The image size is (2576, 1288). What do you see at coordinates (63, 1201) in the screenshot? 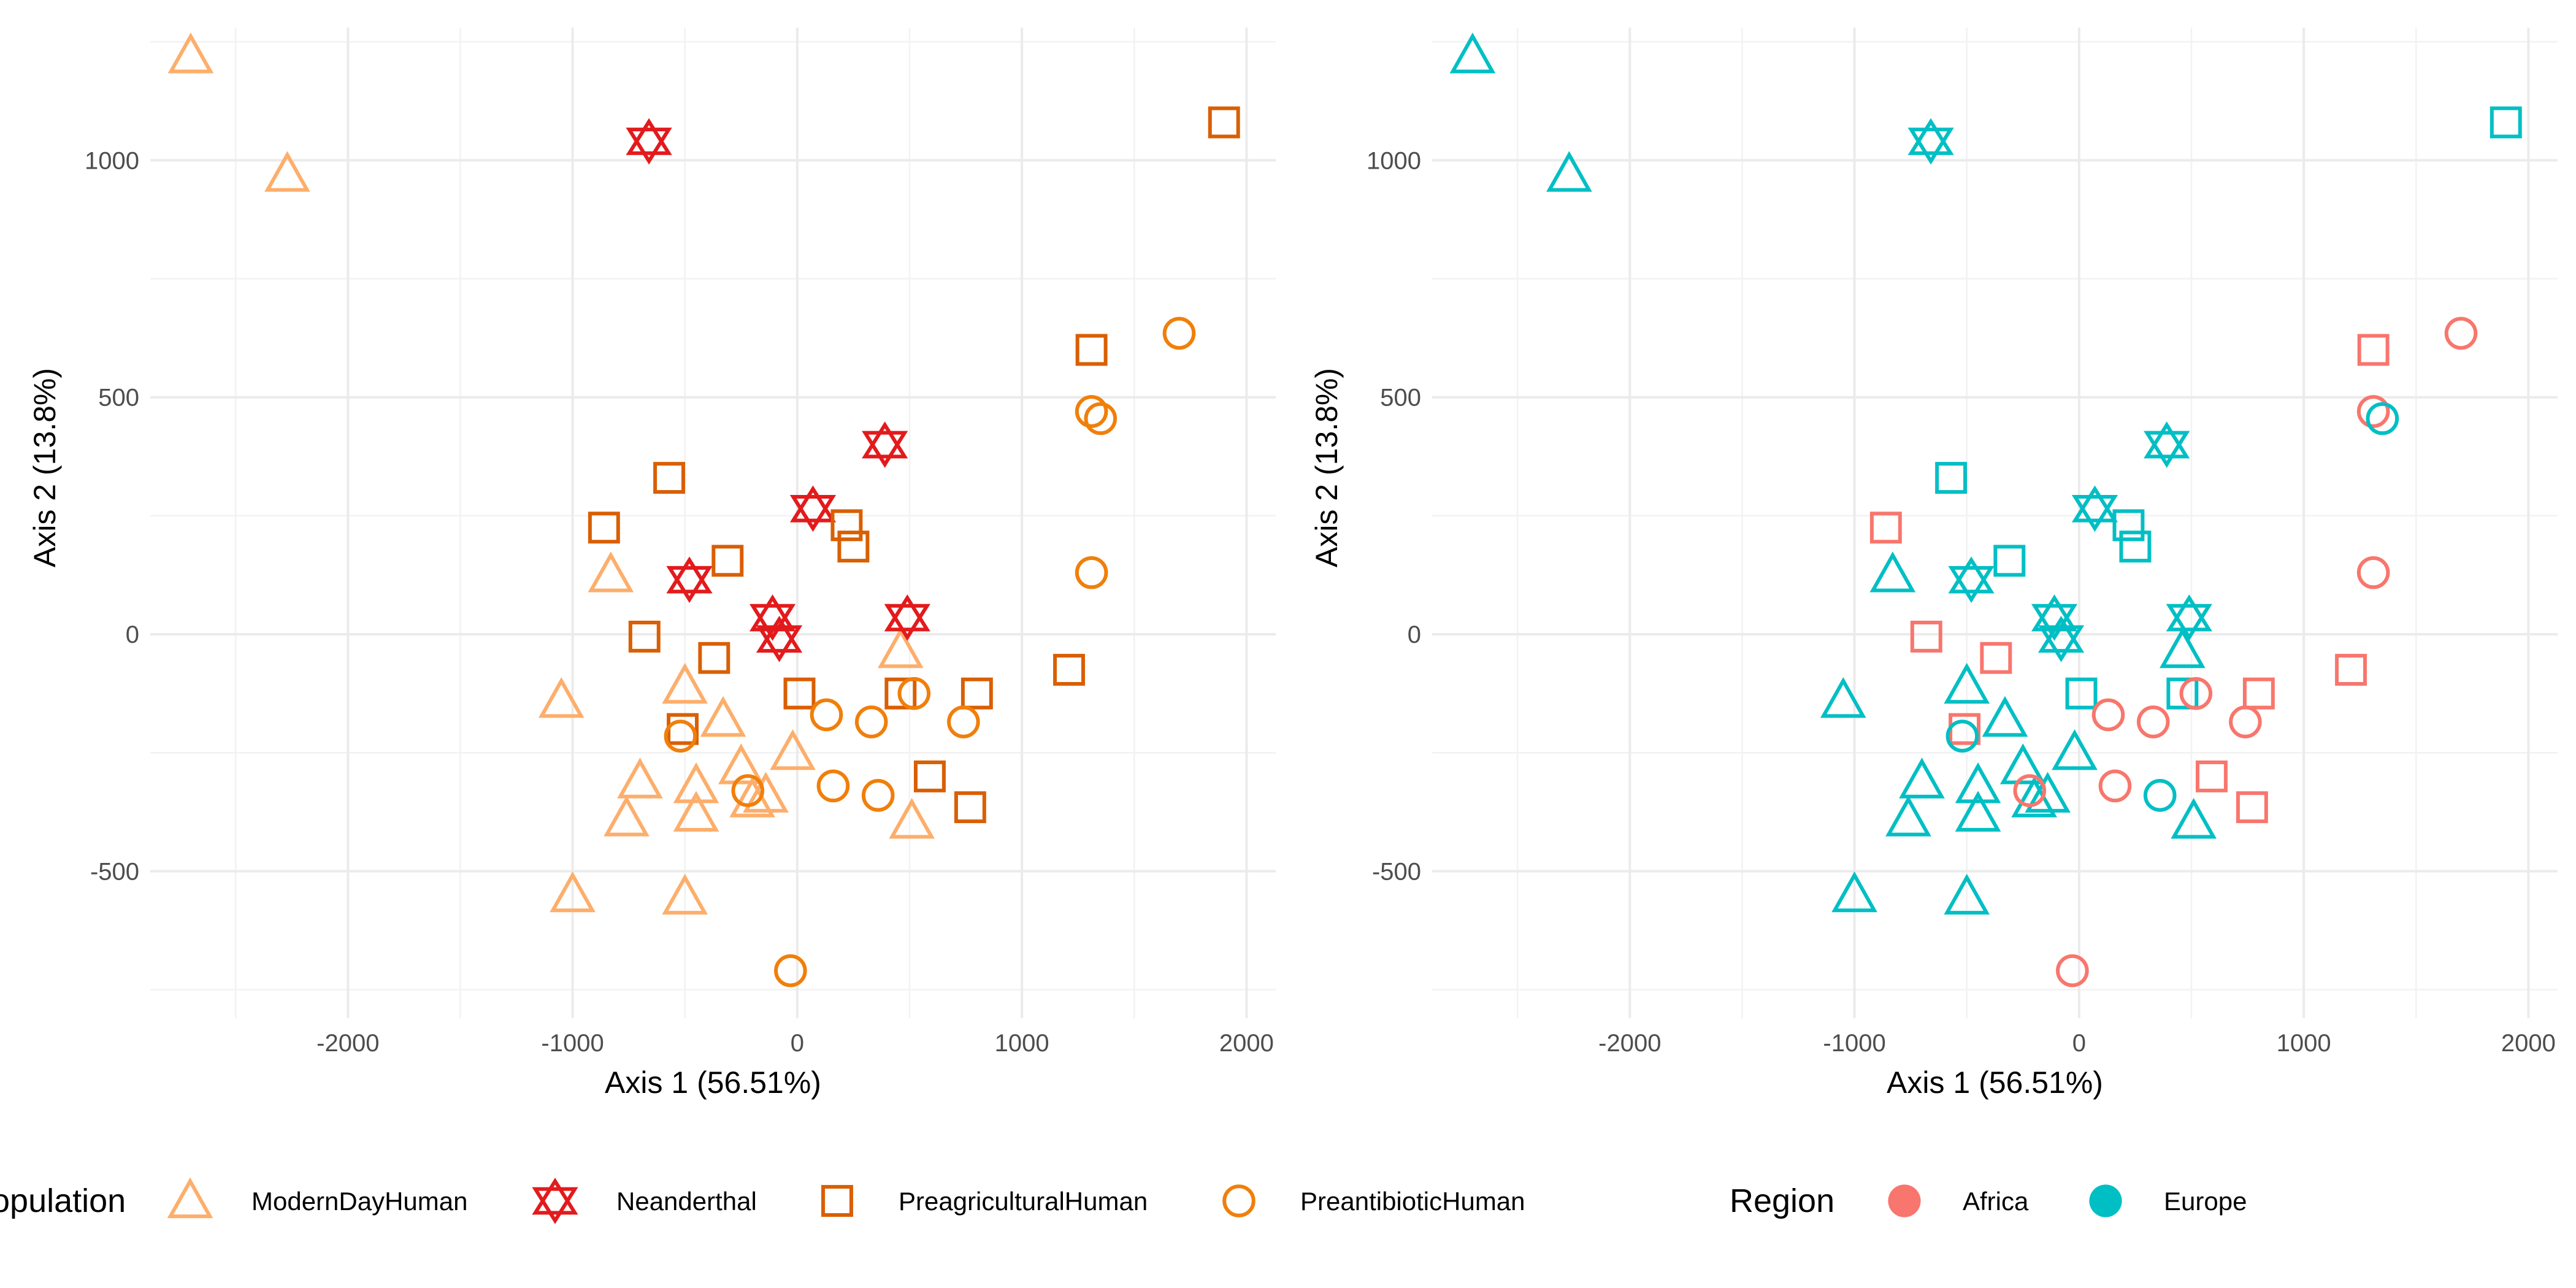
I see `legend-title: Population` at bounding box center [63, 1201].